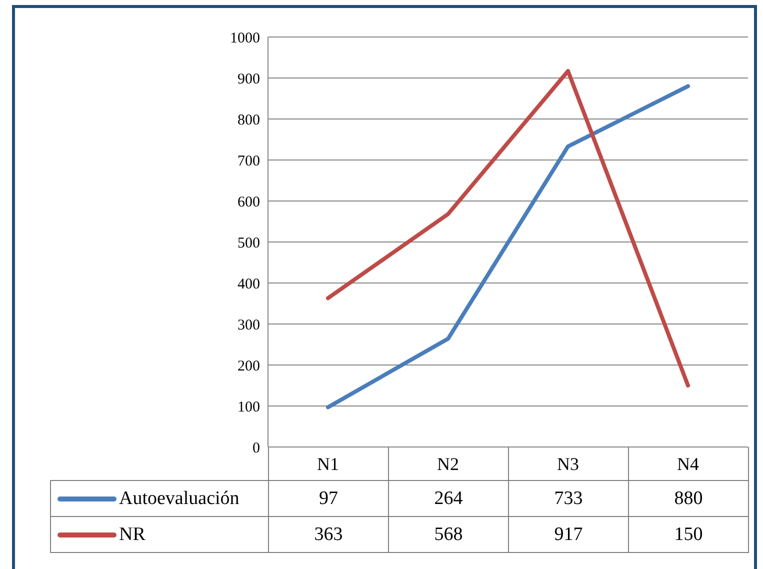 Image resolution: width=763 pixels, height=569 pixels. What do you see at coordinates (448, 498) in the screenshot?
I see `data-label: 264` at bounding box center [448, 498].